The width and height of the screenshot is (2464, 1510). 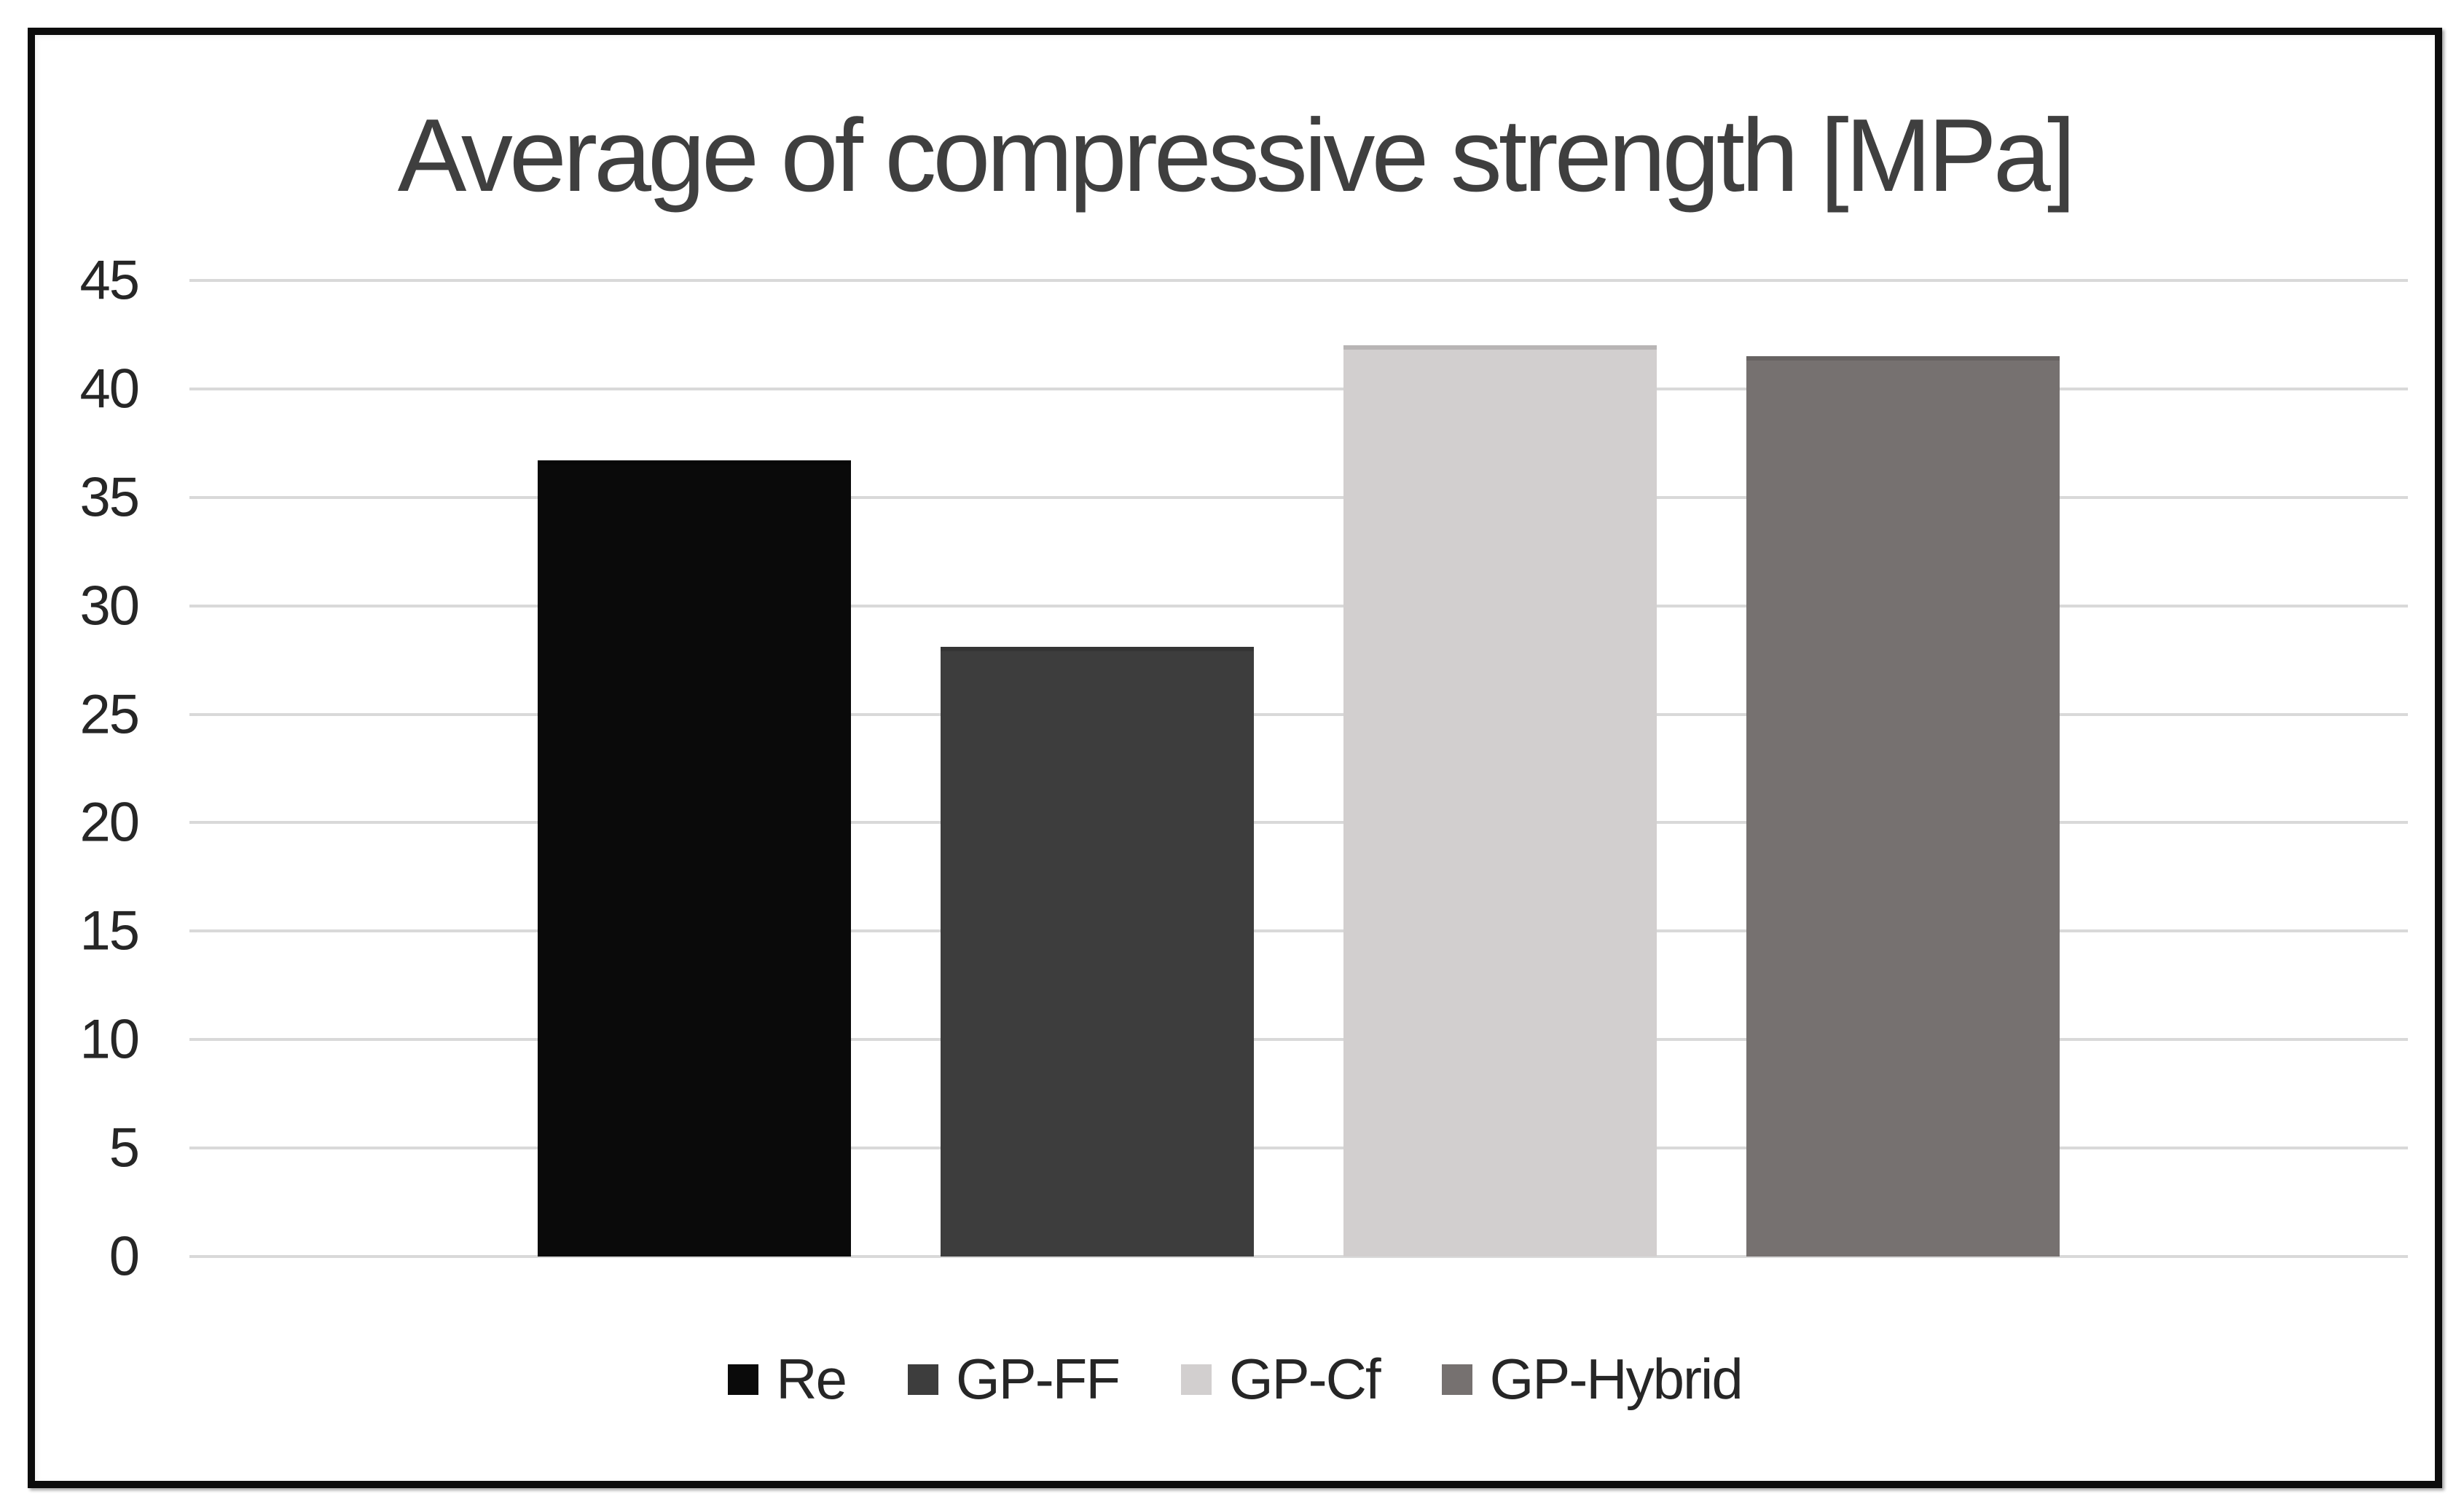 I want to click on y-axis-tick-label: 30, so click(x=110, y=606).